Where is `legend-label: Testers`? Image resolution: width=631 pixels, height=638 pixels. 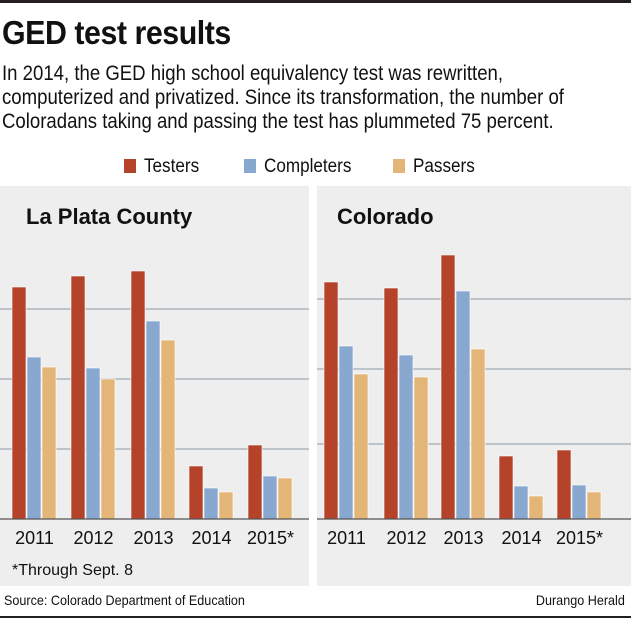 legend-label: Testers is located at coordinates (172, 166).